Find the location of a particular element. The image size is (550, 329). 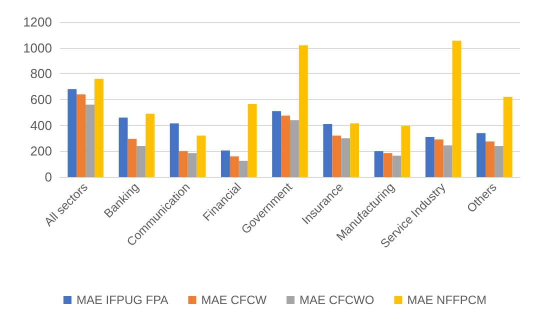

y-tick-label: 600 is located at coordinates (41, 99).